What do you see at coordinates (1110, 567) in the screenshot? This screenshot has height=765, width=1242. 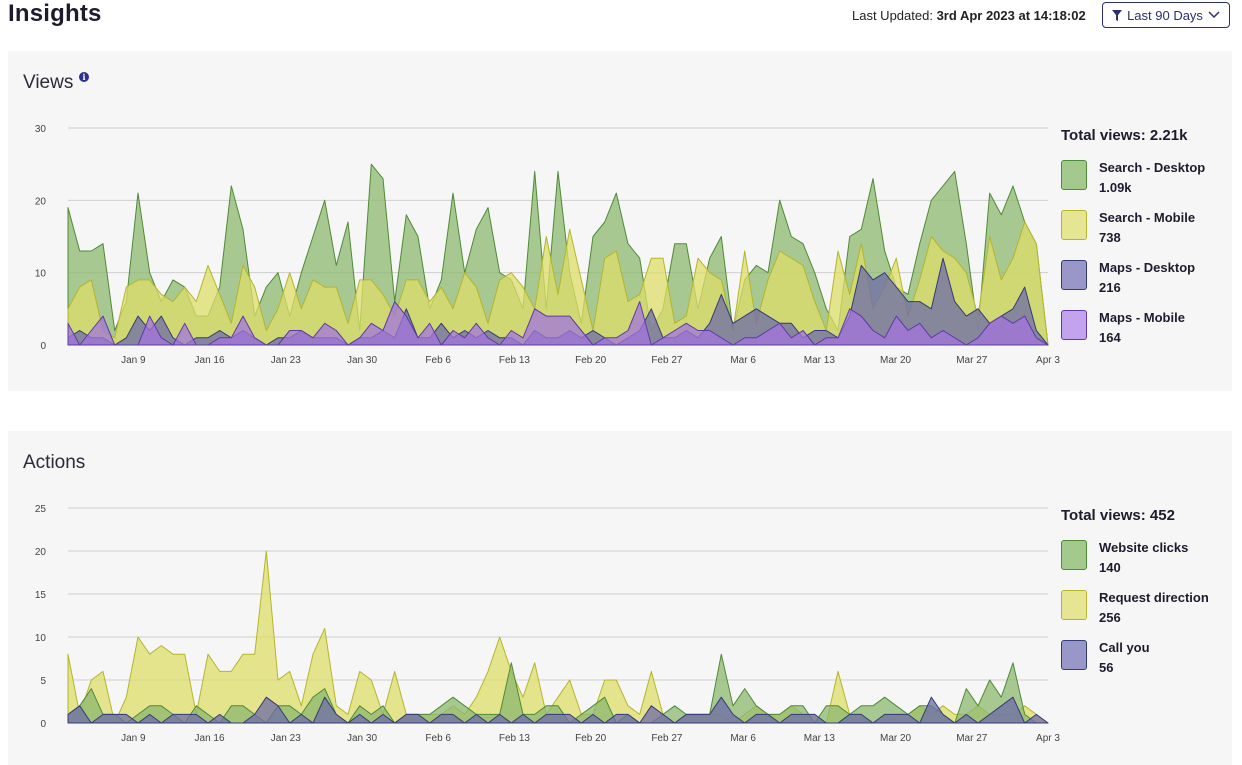 I see `legend-value: 140` at bounding box center [1110, 567].